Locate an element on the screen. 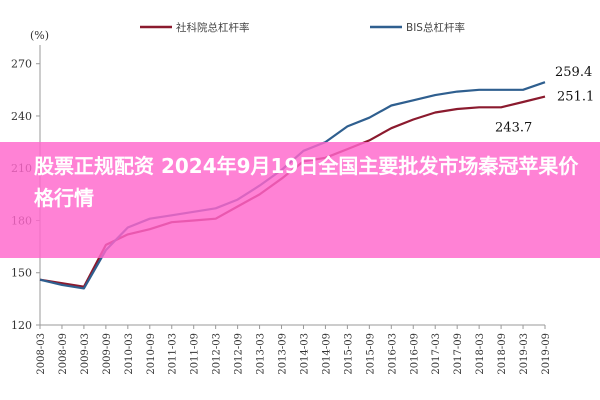 The width and height of the screenshot is (600, 400). x-tick-label: 2016-03 is located at coordinates (392, 354).